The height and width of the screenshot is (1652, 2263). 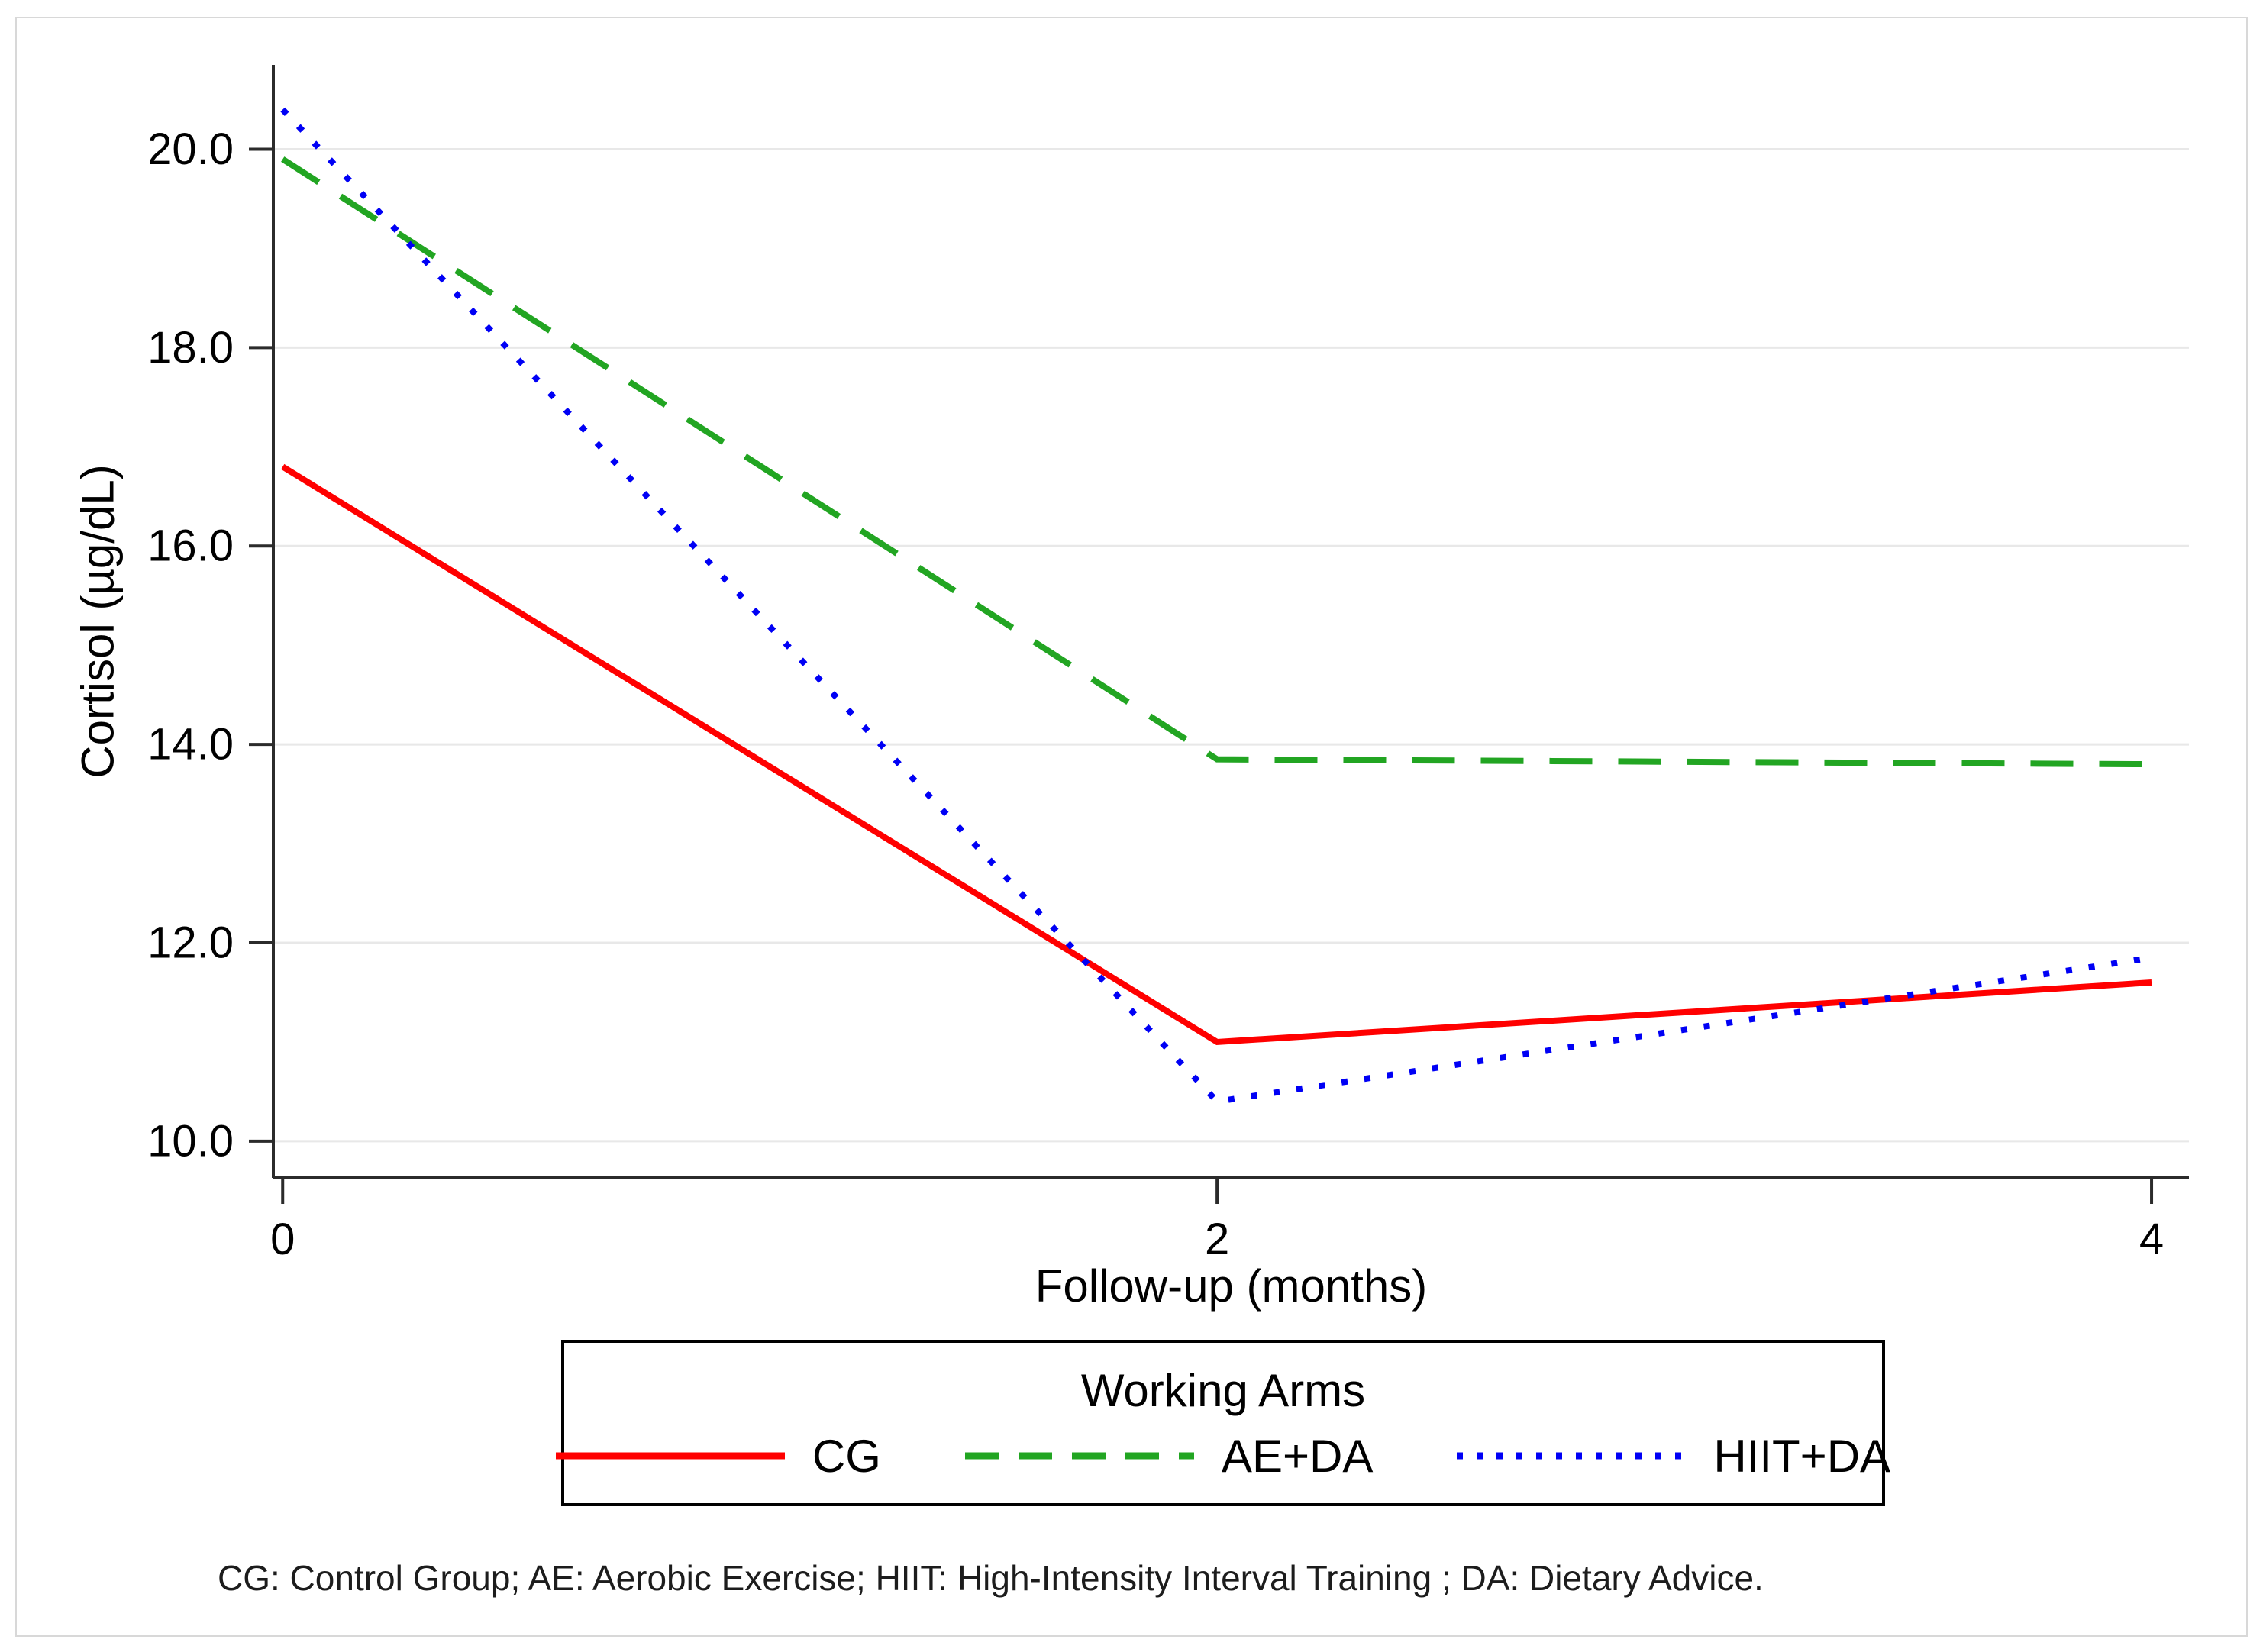 What do you see at coordinates (1079, 1456) in the screenshot?
I see `legend-swatch-ae+da` at bounding box center [1079, 1456].